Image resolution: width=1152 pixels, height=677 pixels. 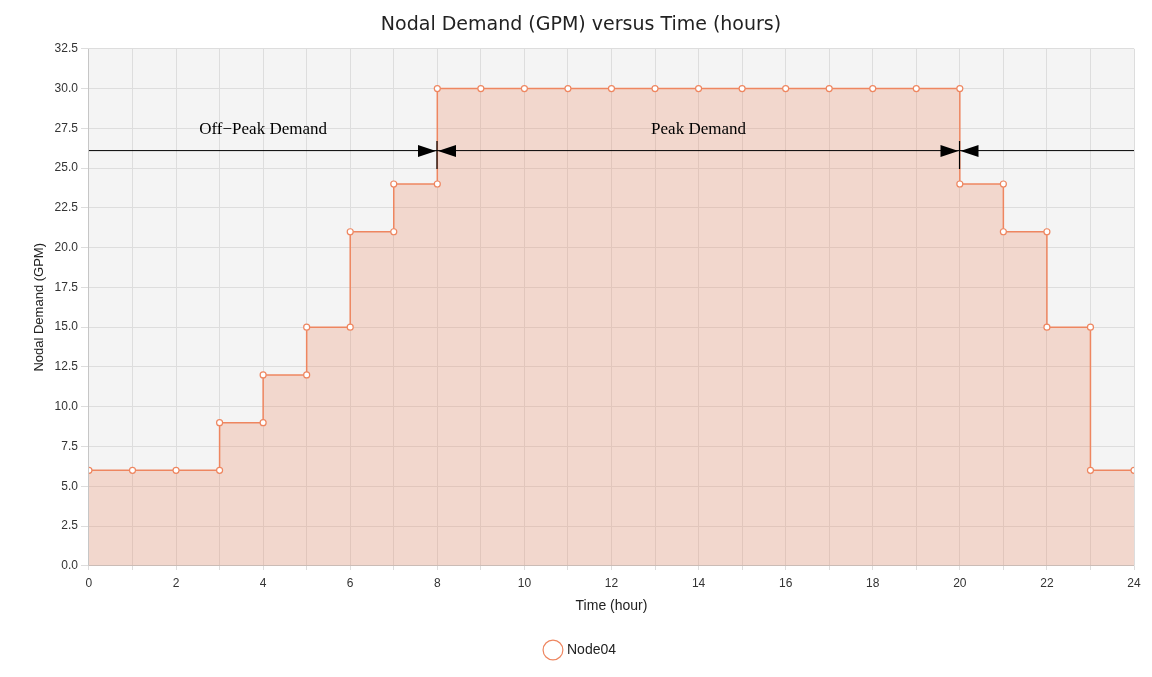 What do you see at coordinates (1134, 583) in the screenshot?
I see `x-tick-label: 24` at bounding box center [1134, 583].